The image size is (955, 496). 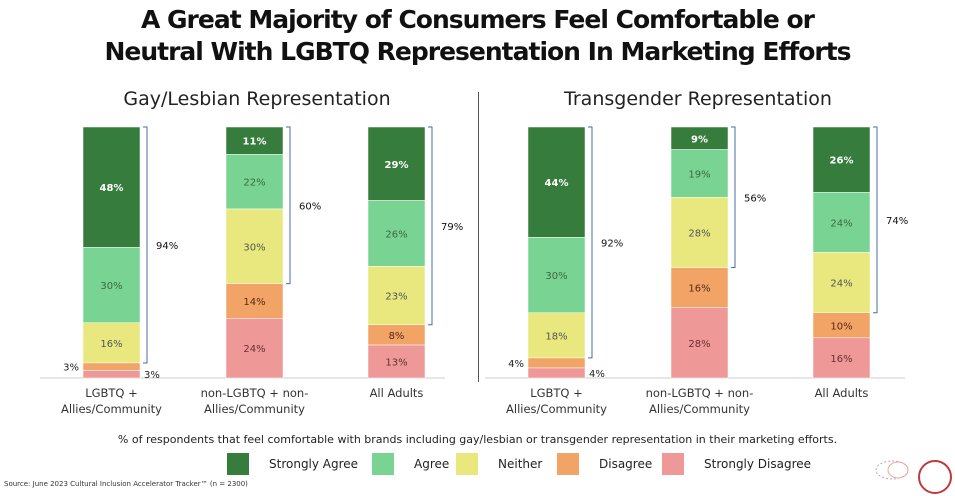 I want to click on legend-agree: Agree, so click(x=410, y=464).